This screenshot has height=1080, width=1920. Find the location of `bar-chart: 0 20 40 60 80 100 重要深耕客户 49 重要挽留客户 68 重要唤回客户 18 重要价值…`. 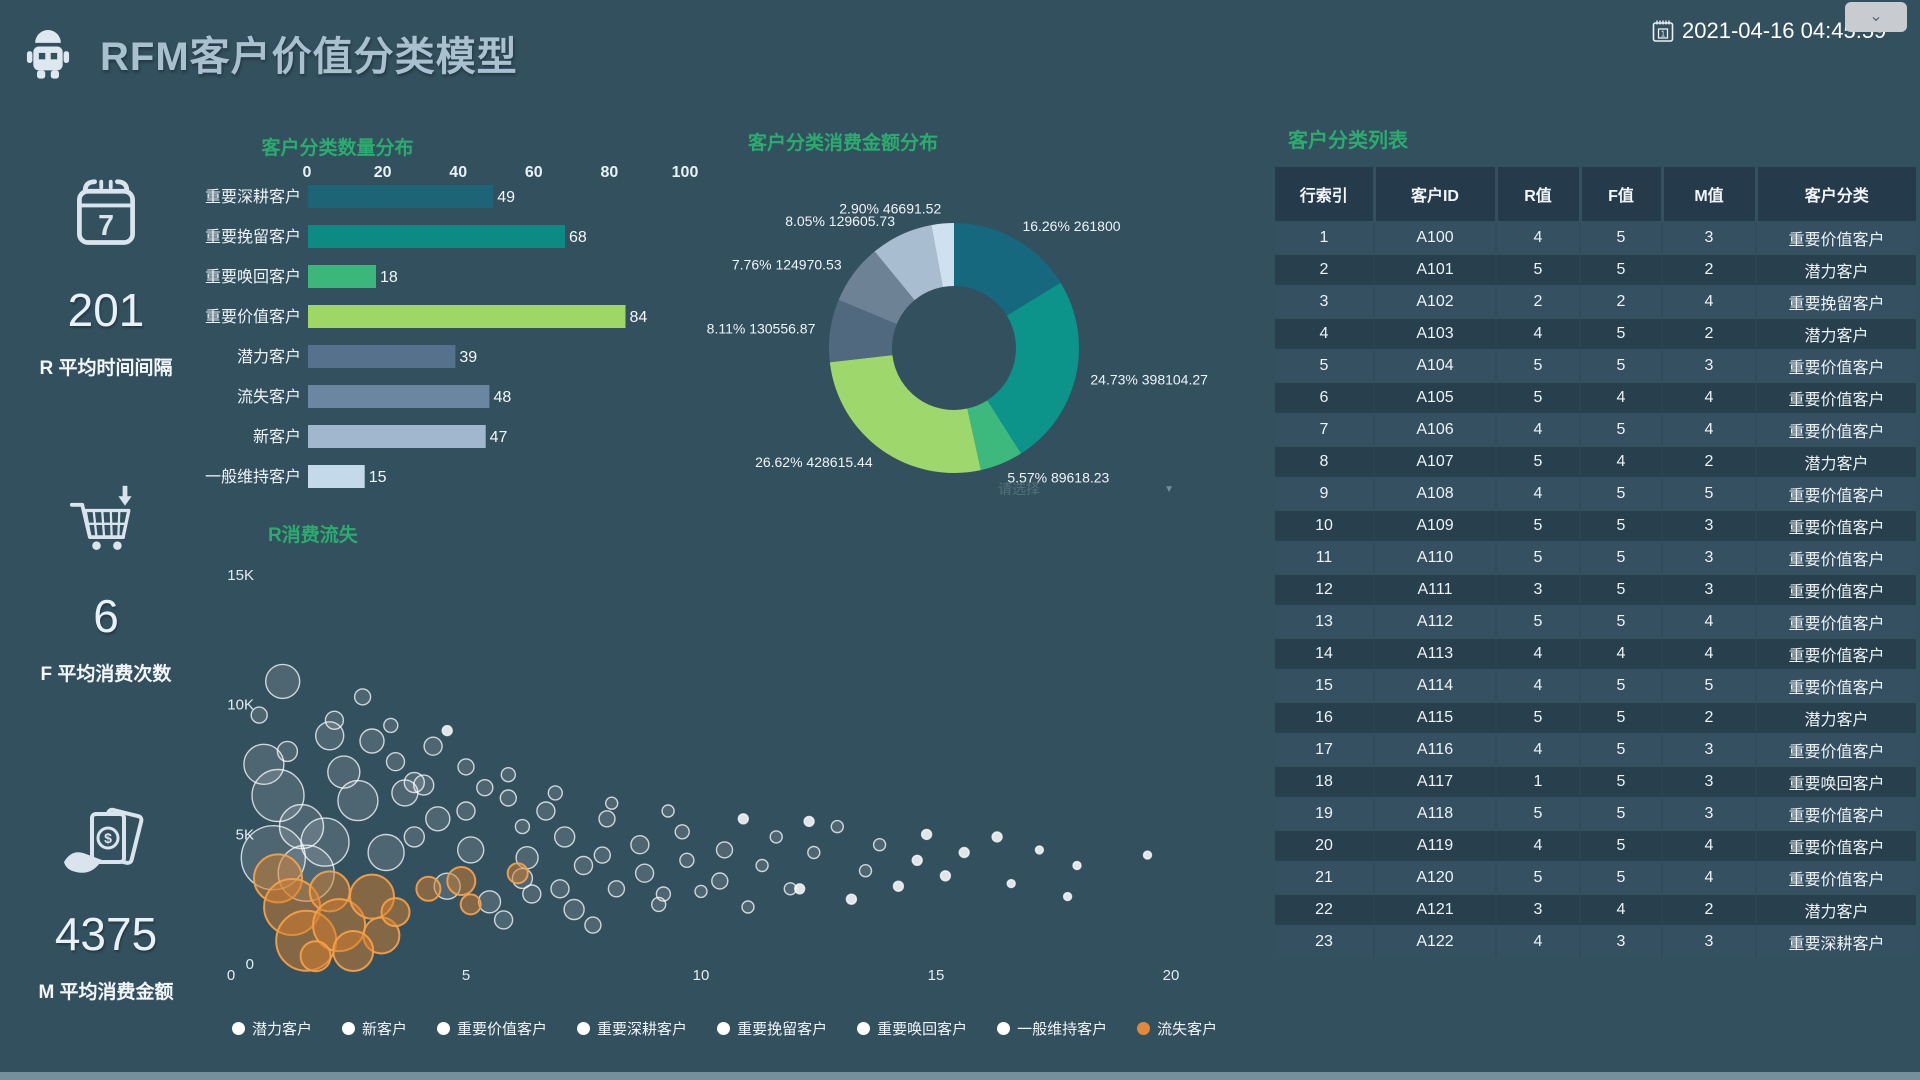

bar-chart: 0 20 40 60 80 100 重要深耕客户 49 重要挽留客户 68 重要唤回客户 18 重要价值… is located at coordinates (460, 315).